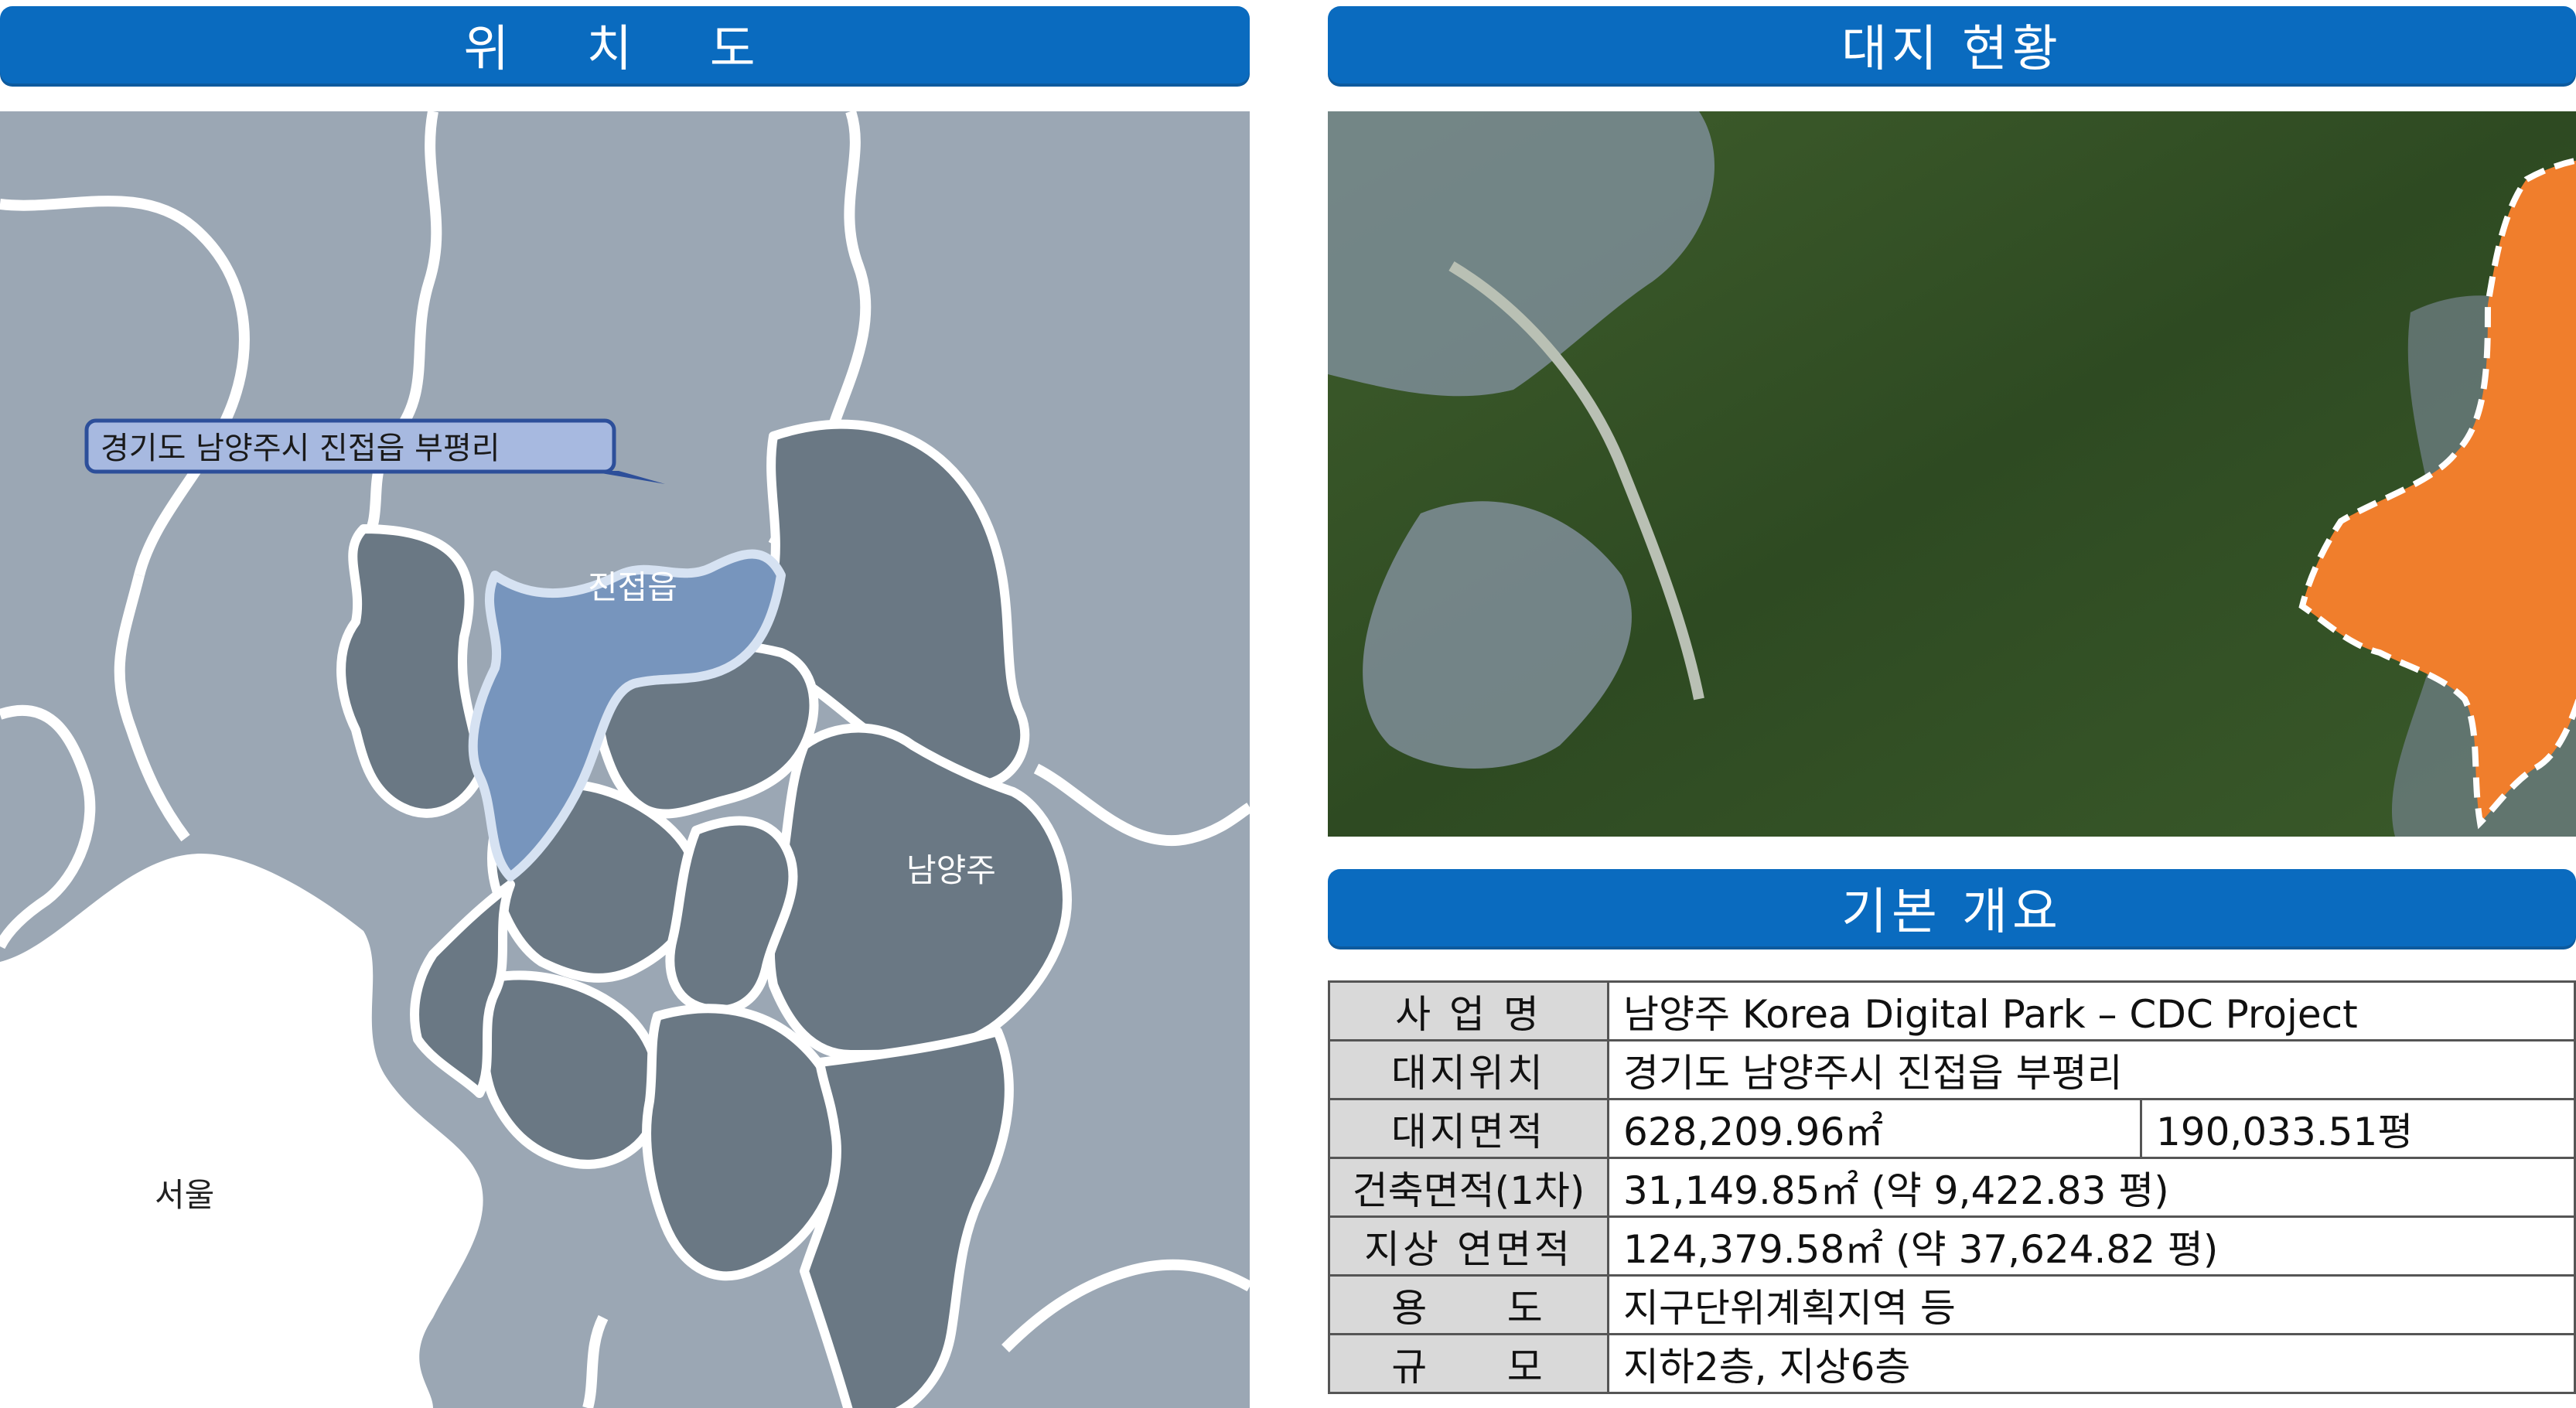  I want to click on table-row: 건축면적(1차) 31,149.85㎡ (약 9,422.83 평), so click(1952, 1187).